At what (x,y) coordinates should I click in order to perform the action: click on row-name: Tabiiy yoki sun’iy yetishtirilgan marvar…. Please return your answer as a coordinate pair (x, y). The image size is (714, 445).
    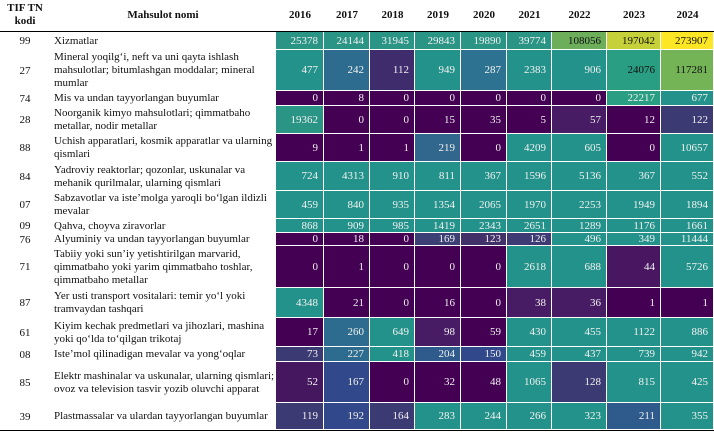
    Looking at the image, I should click on (153, 266).